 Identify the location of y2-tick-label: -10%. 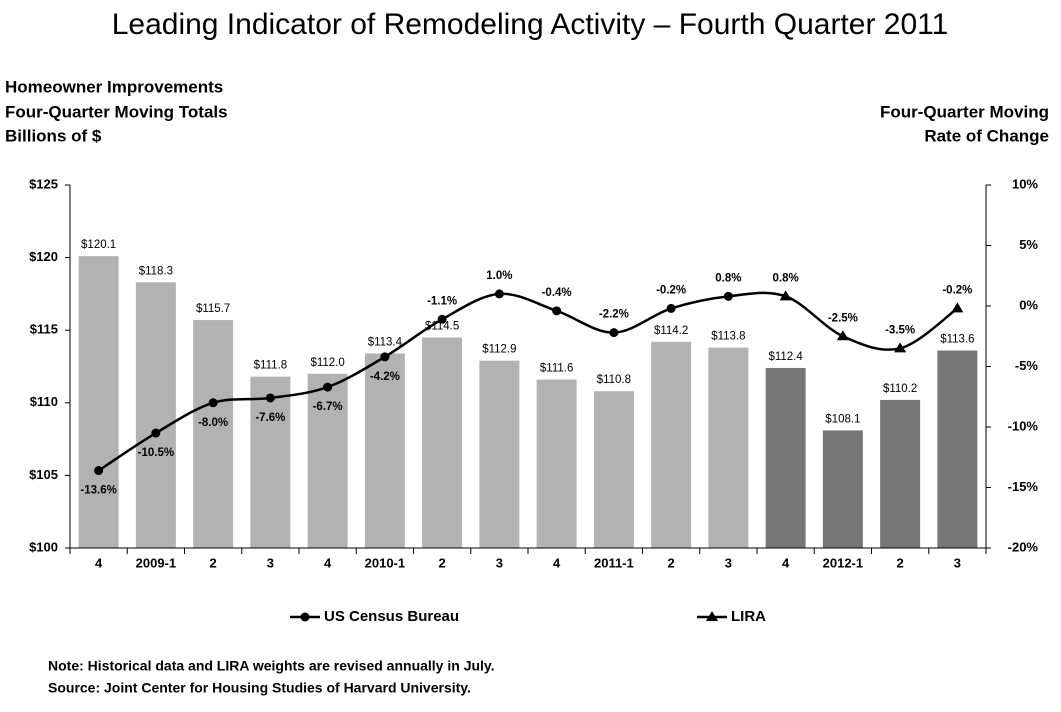
(1023, 425).